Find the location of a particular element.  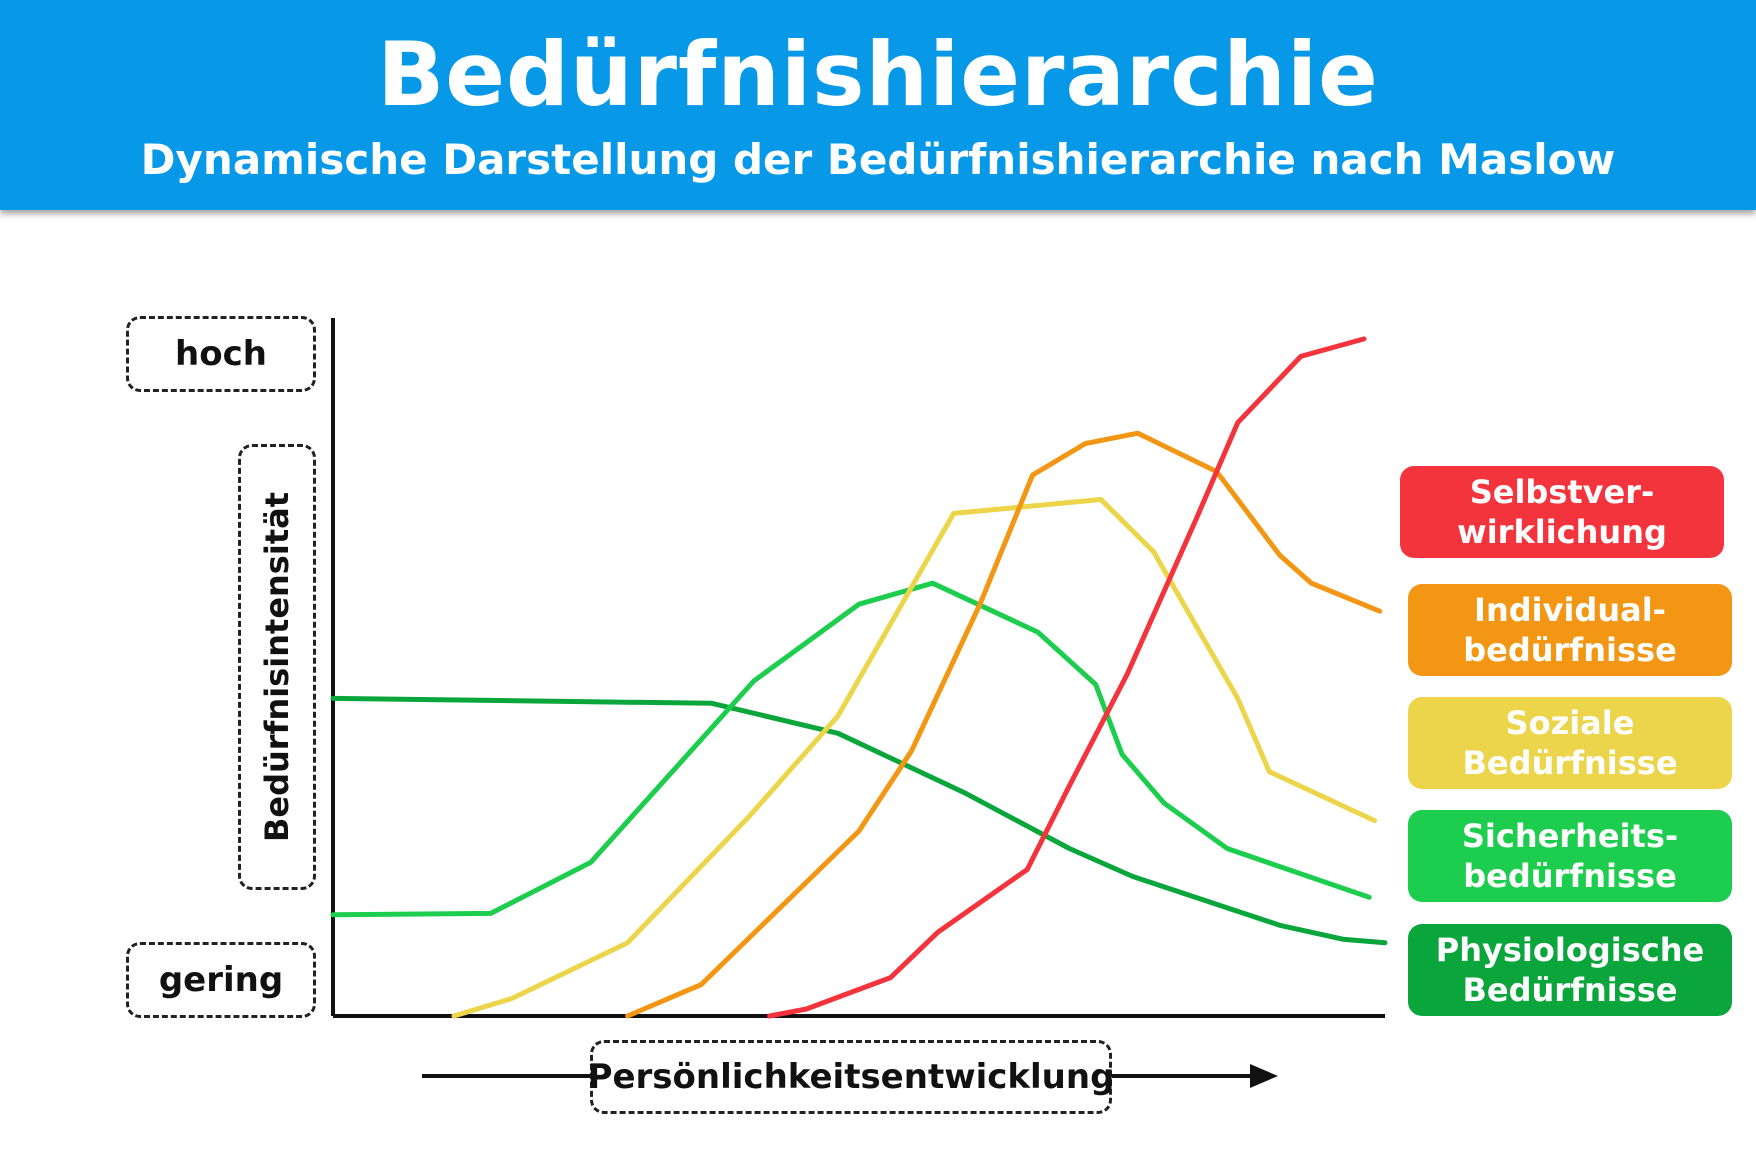

legend-item-4: Selbstver- wirklichung is located at coordinates (1562, 512).